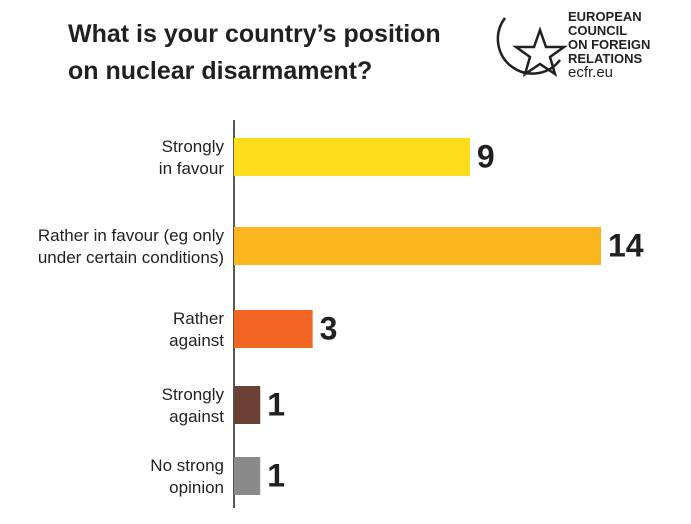 Image resolution: width=691 pixels, height=524 pixels. Describe the element at coordinates (605, 58) in the screenshot. I see `logo-text: RELATIONS` at that location.